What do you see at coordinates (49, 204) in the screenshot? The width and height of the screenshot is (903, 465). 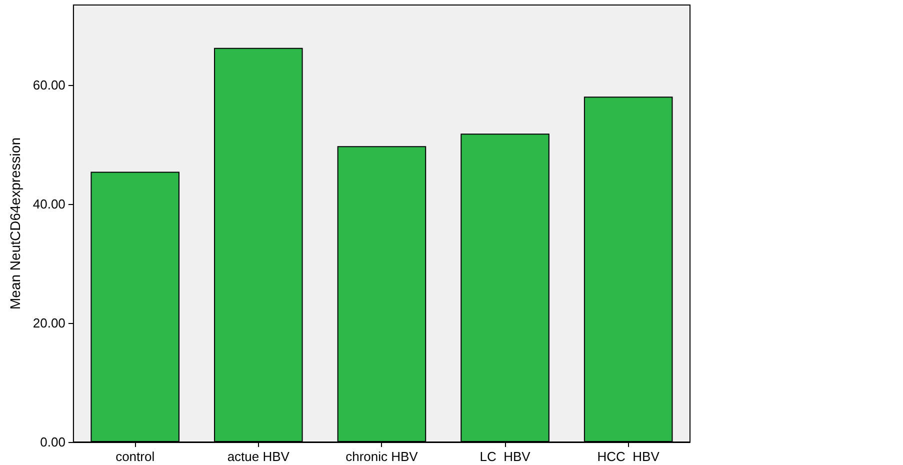 I see `y-tick-label: 40.00` at bounding box center [49, 204].